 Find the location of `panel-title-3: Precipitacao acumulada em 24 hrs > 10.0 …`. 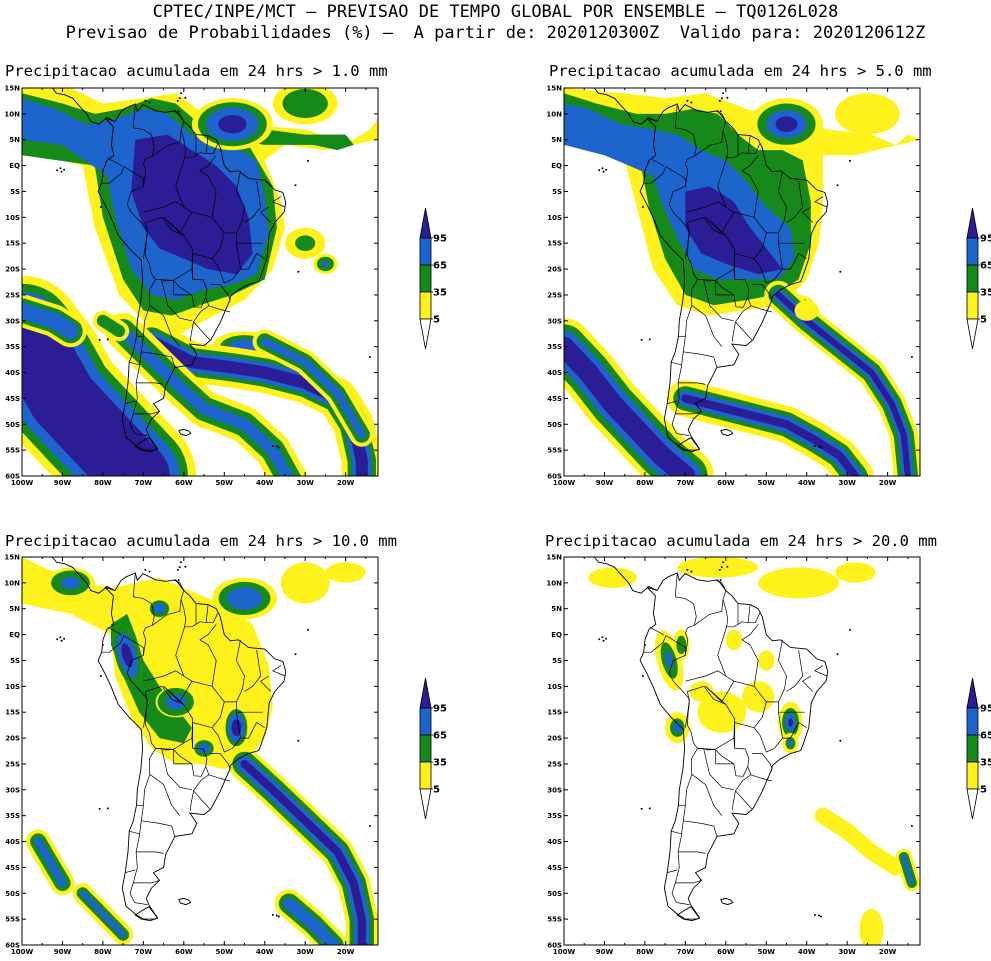

panel-title-3: Precipitacao acumulada em 24 hrs > 10.0 … is located at coordinates (201, 541).